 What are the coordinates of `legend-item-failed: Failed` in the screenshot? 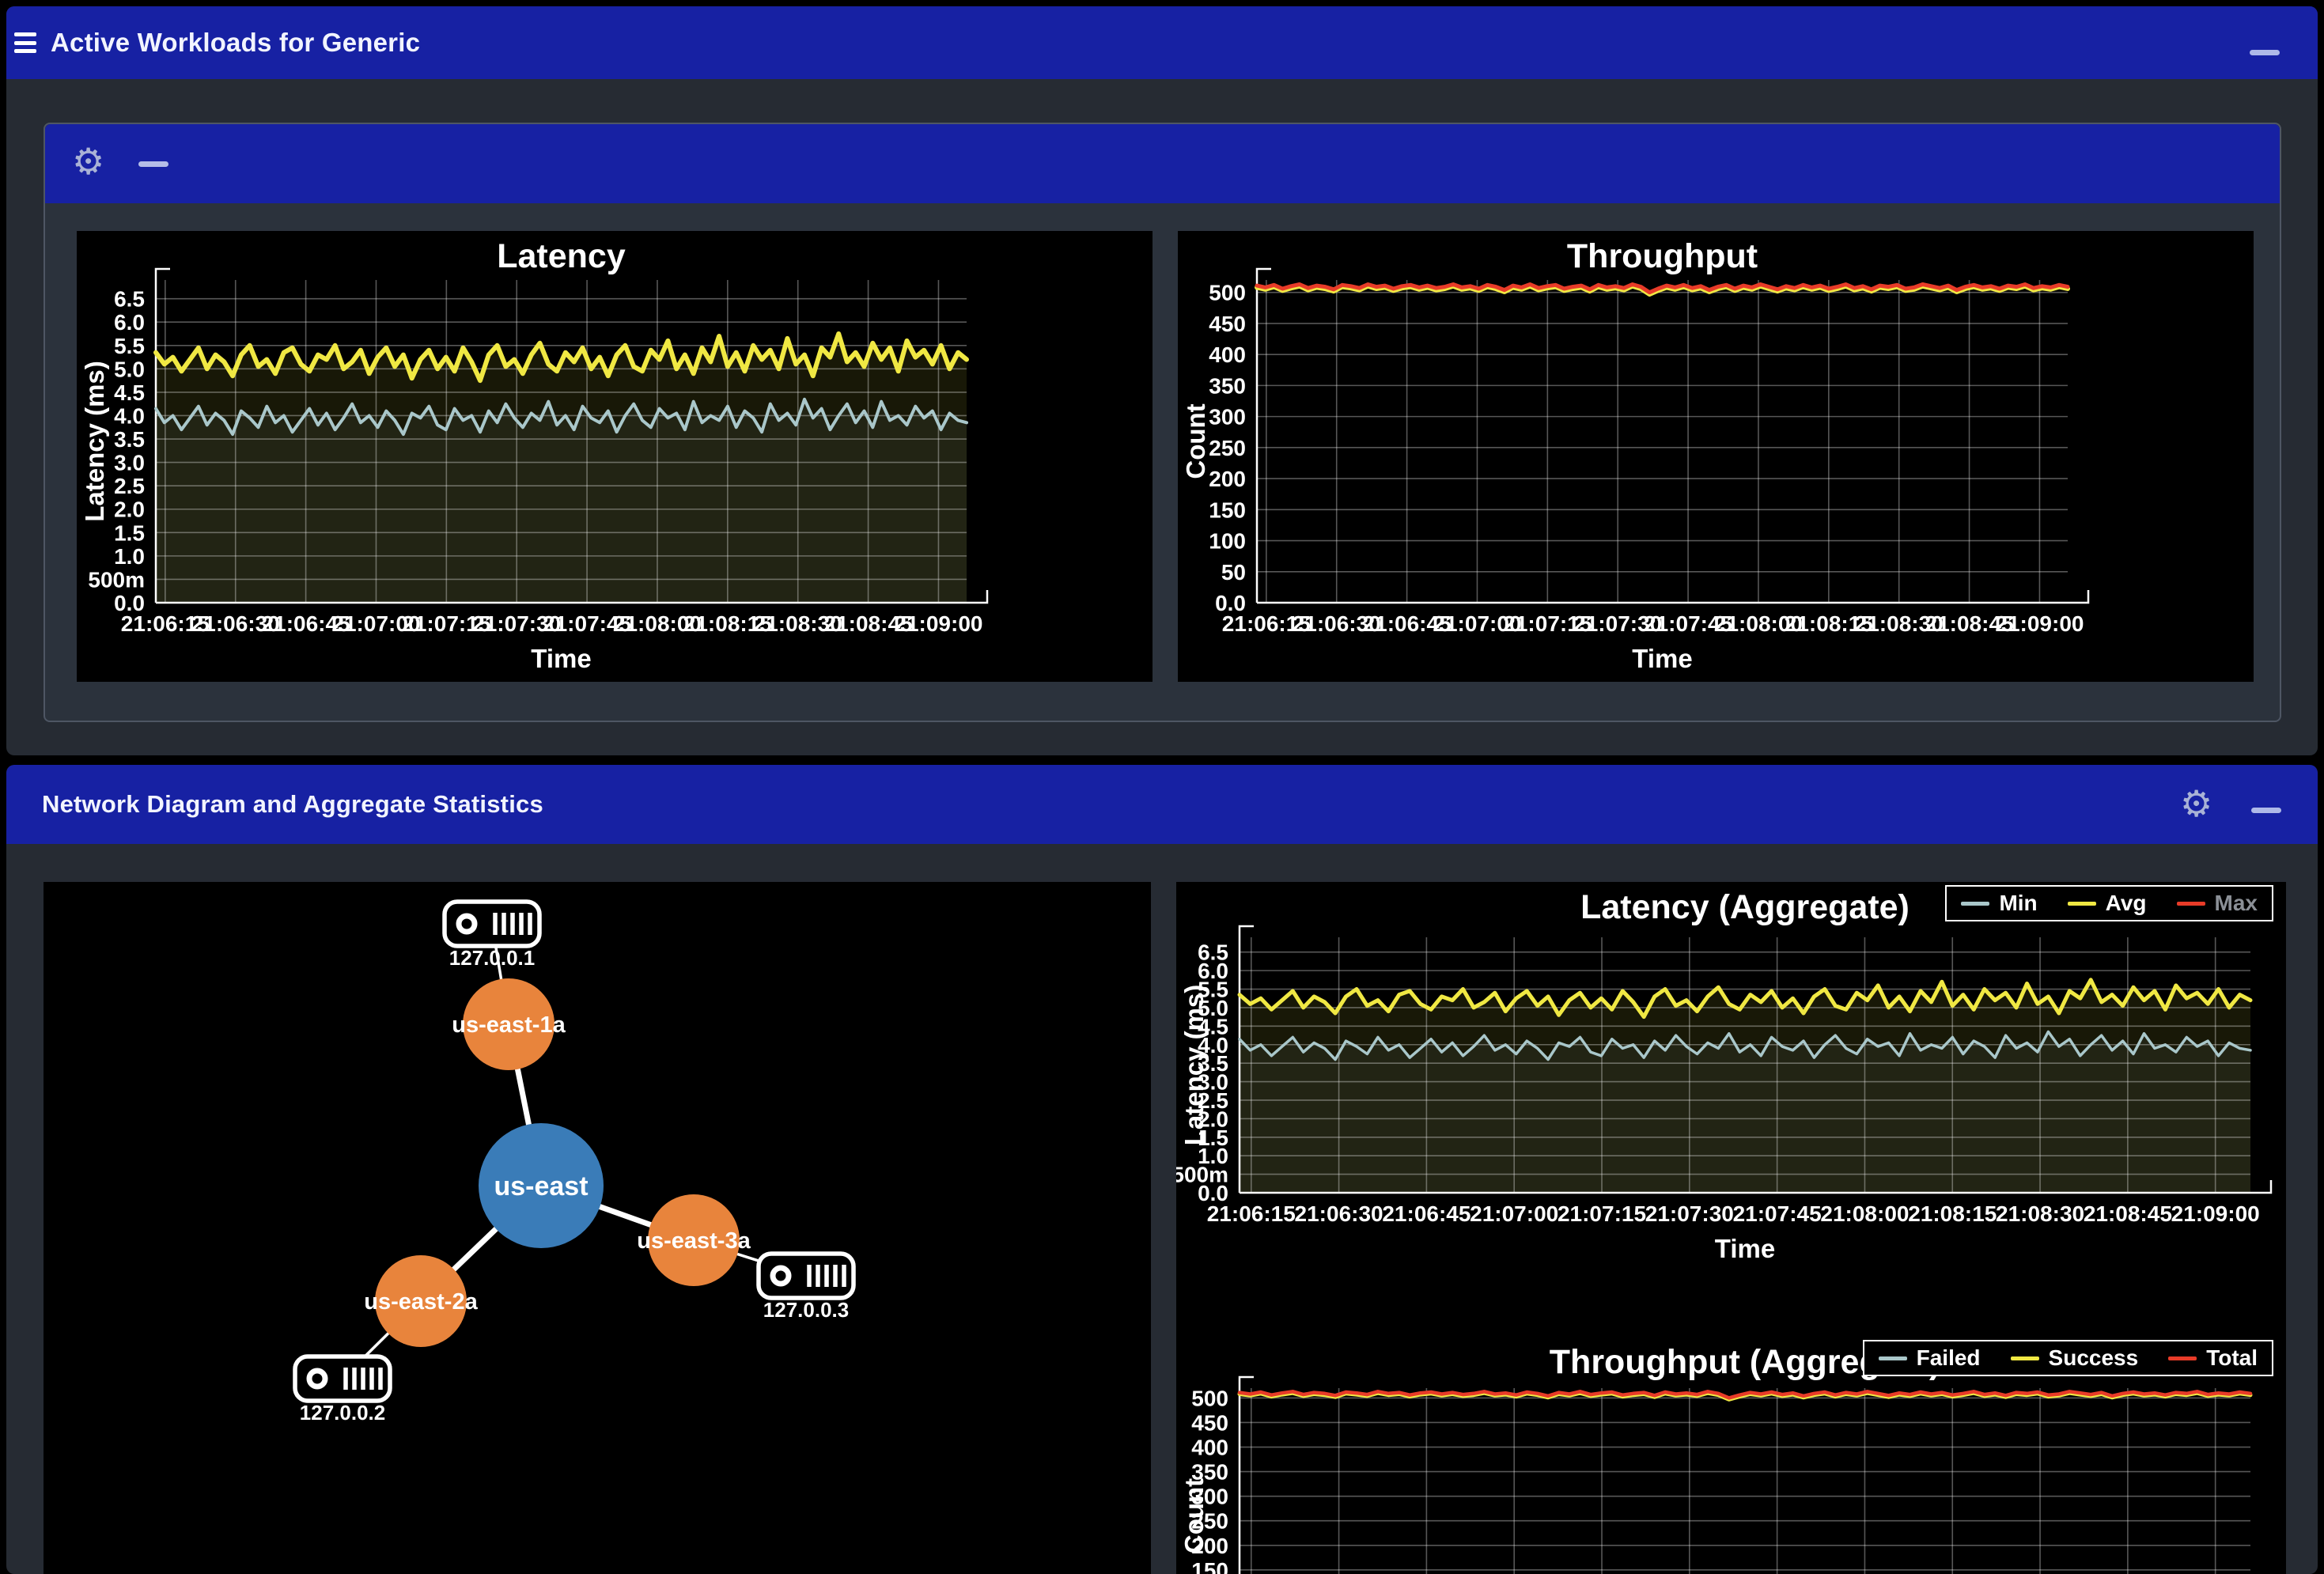 It's located at (1929, 1358).